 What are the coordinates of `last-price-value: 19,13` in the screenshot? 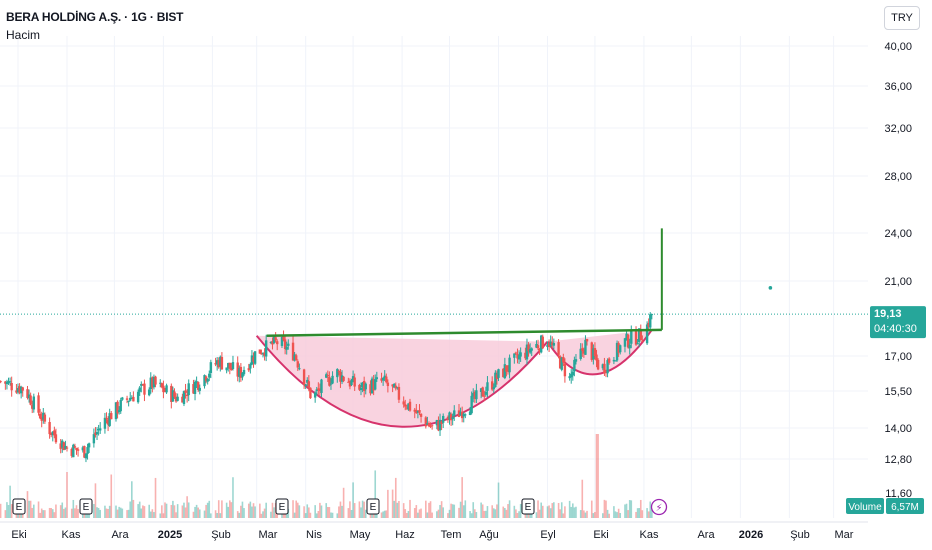 It's located at (888, 314).